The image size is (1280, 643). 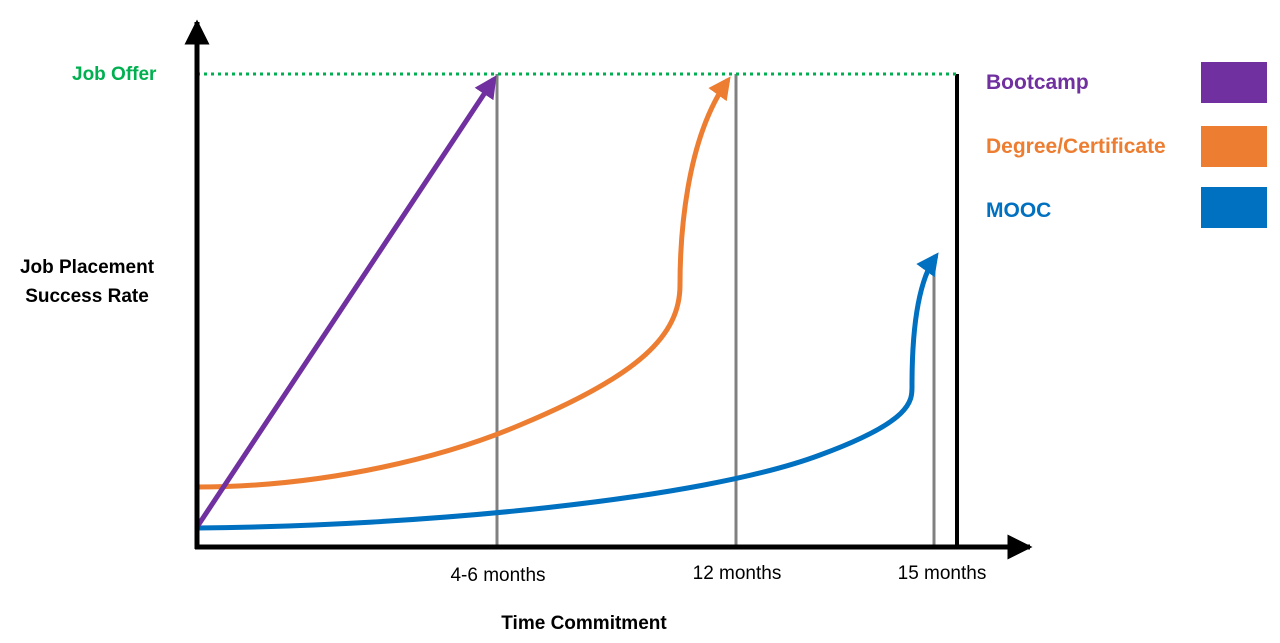 What do you see at coordinates (1234, 146) in the screenshot?
I see `legend-swatch-degree` at bounding box center [1234, 146].